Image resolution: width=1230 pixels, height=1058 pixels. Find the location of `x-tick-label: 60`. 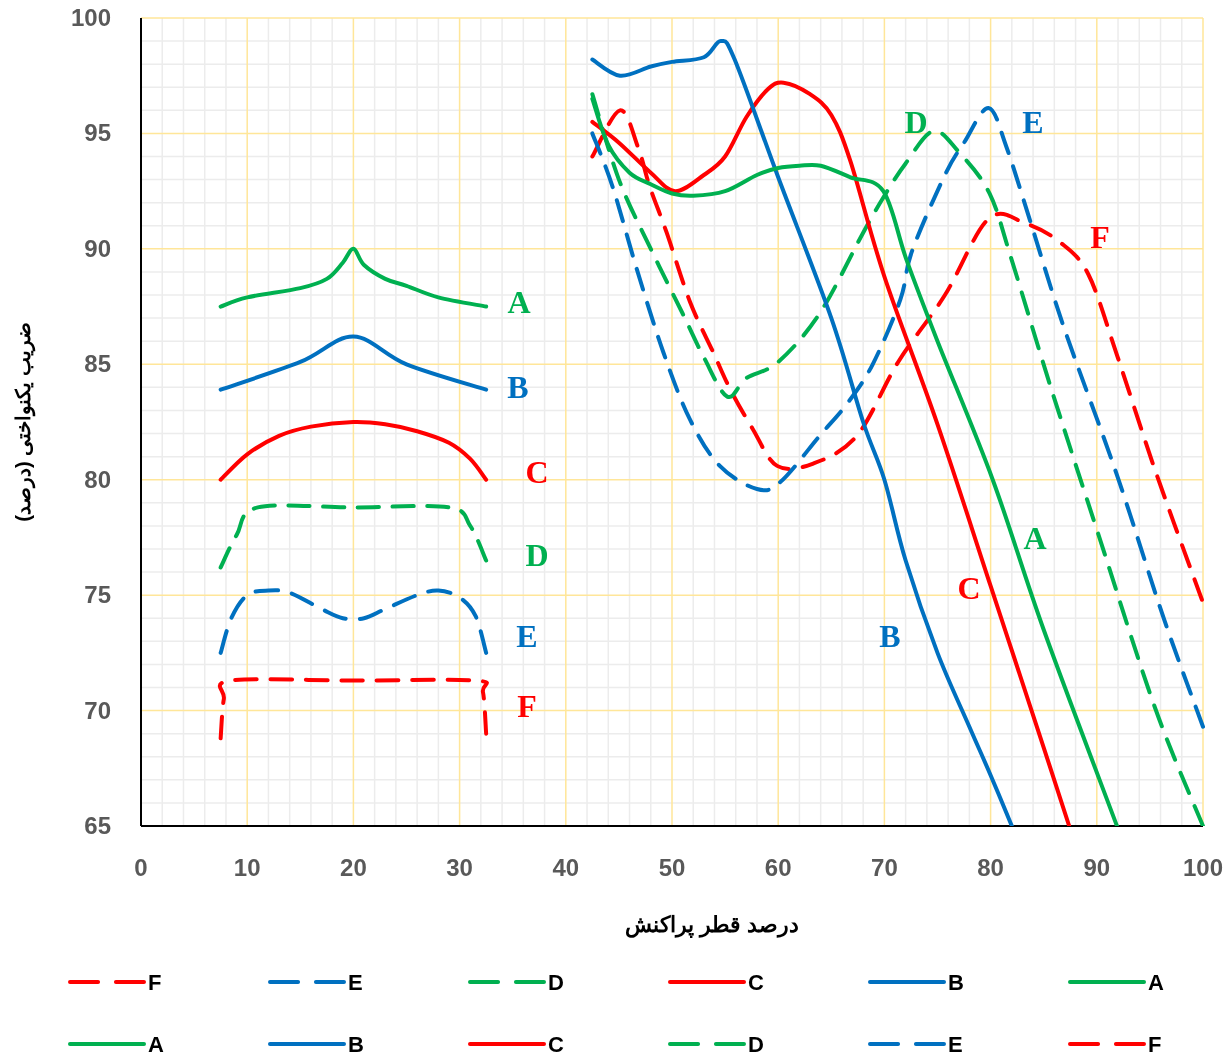

x-tick-label: 60 is located at coordinates (778, 867).